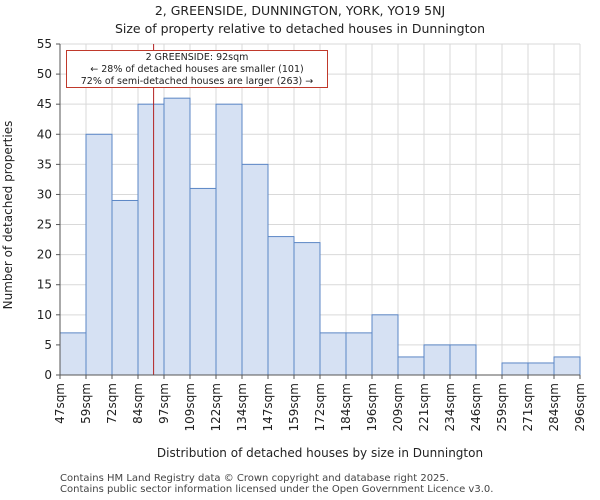  Describe the element at coordinates (567, 366) in the screenshot. I see `bar-284sqm` at that location.